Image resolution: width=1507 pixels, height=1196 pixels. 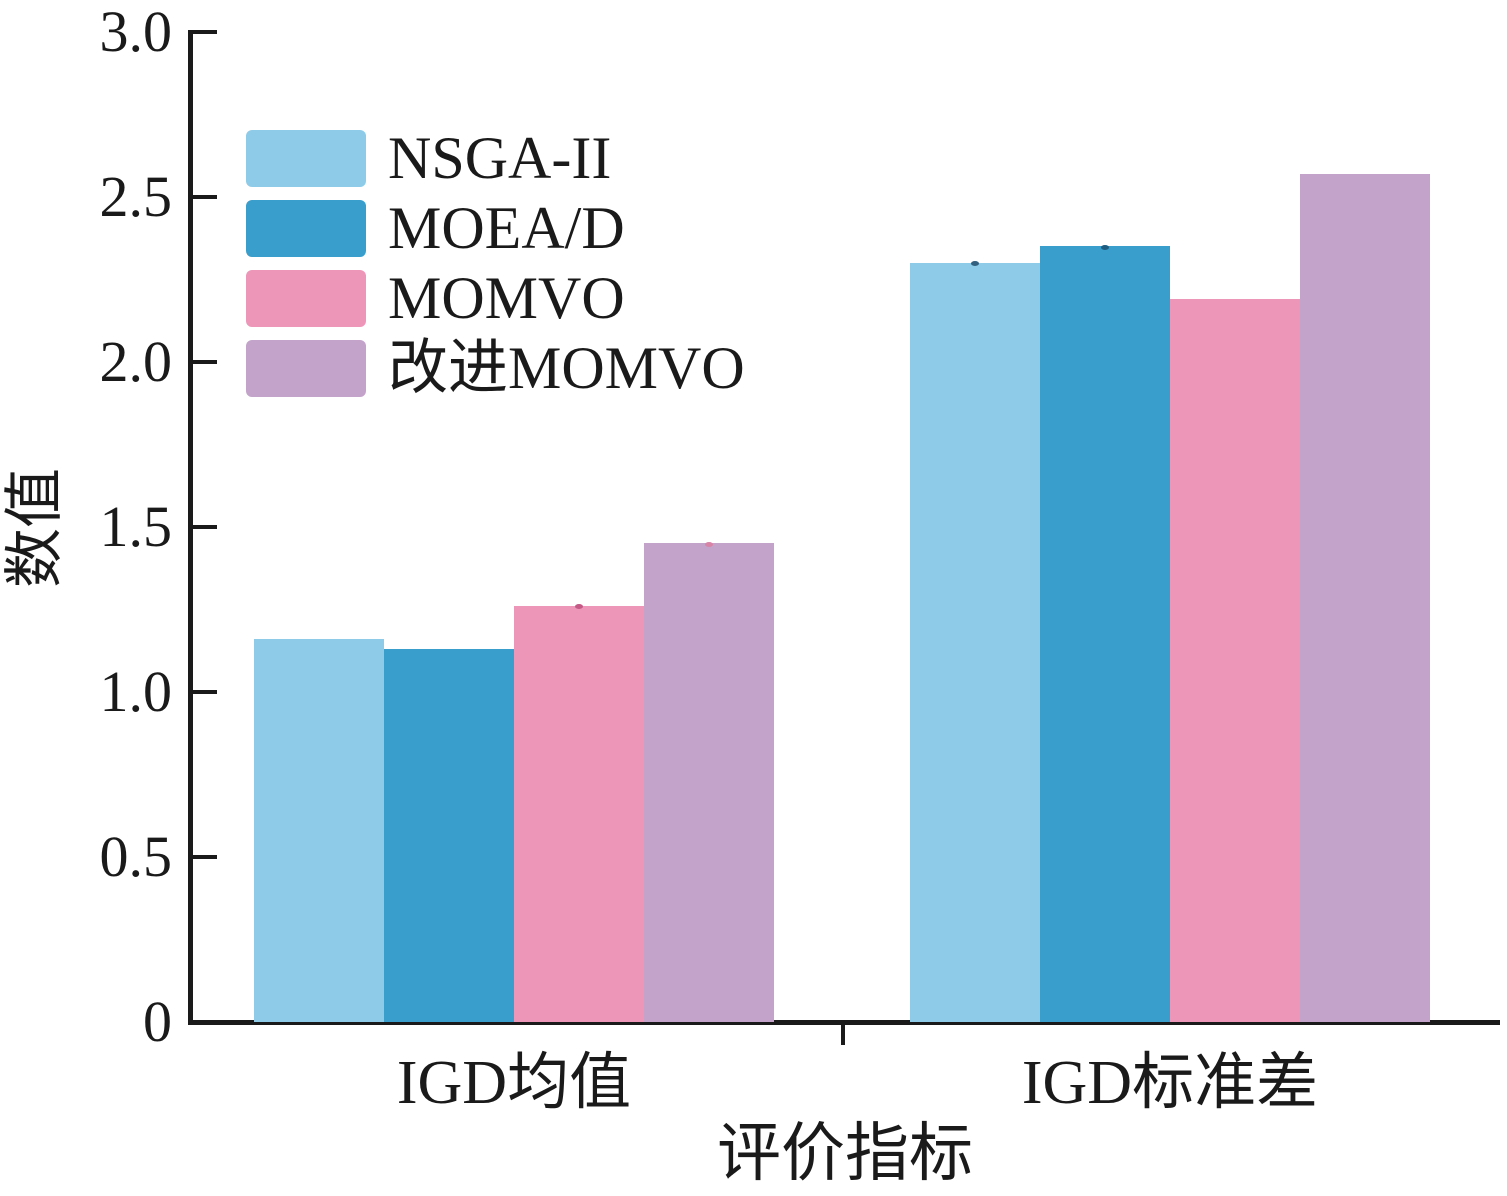 I want to click on y-axis-spine, so click(x=190, y=527).